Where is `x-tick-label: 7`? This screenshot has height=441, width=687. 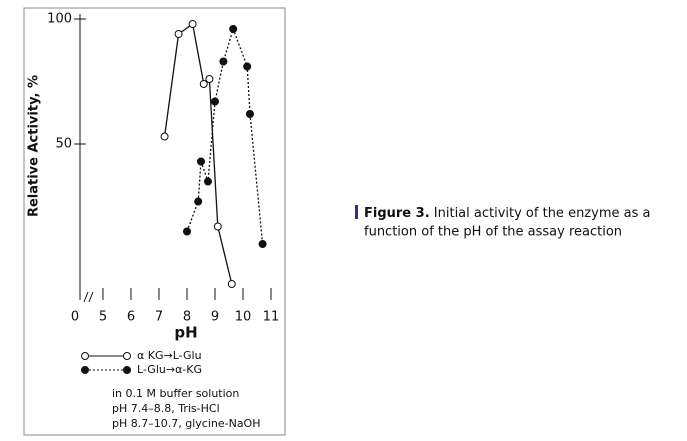
x-tick-label: 7 is located at coordinates (159, 317).